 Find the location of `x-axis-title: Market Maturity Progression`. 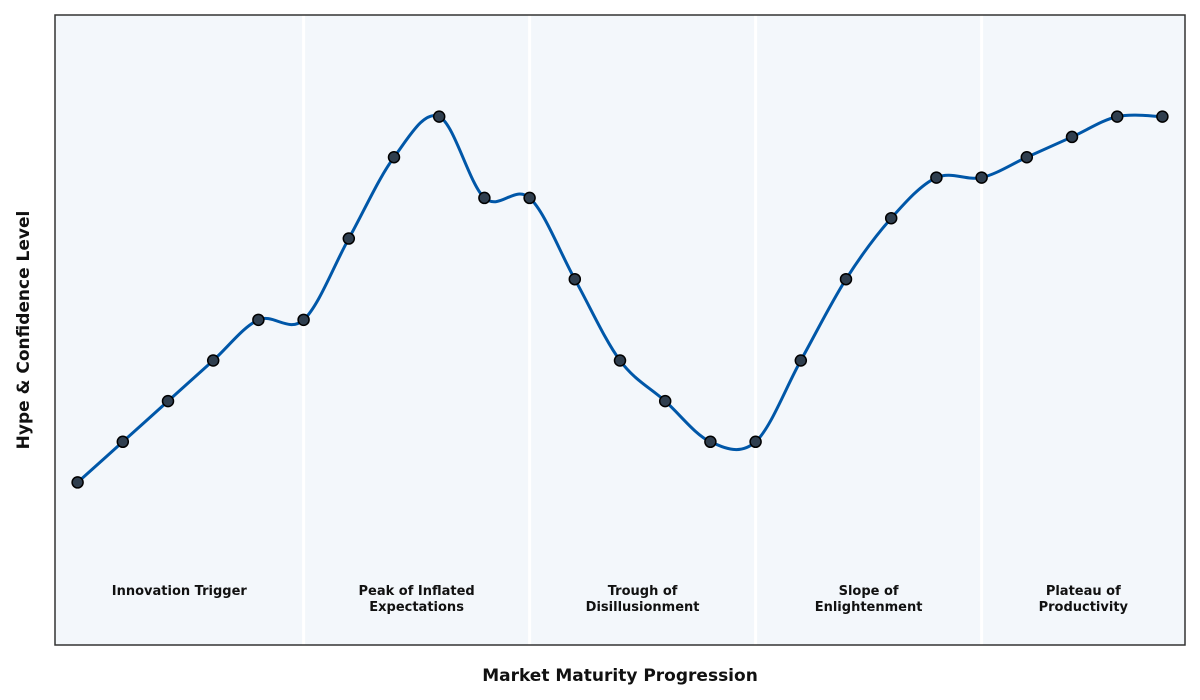

x-axis-title: Market Maturity Progression is located at coordinates (620, 676).